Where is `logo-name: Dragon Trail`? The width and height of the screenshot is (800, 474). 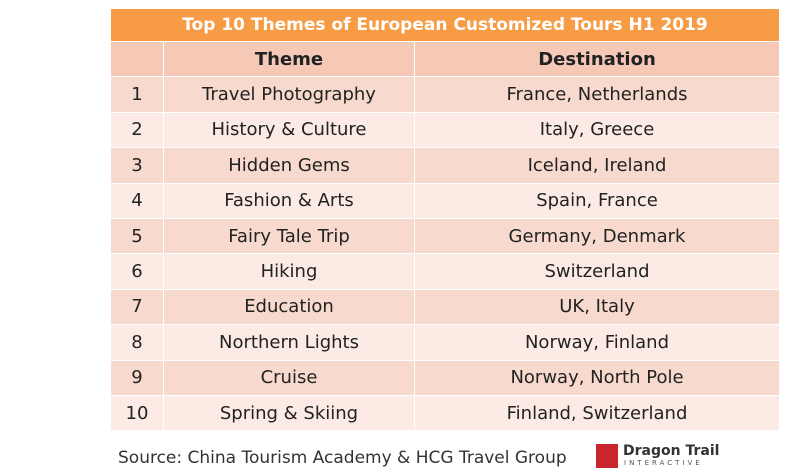 logo-name: Dragon Trail is located at coordinates (671, 451).